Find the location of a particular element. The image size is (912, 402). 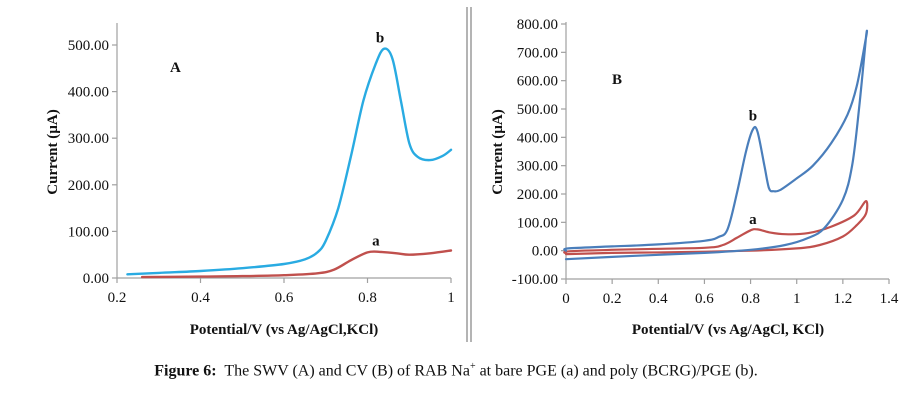

y-tick-label-b: 600.00 is located at coordinates (537, 82).